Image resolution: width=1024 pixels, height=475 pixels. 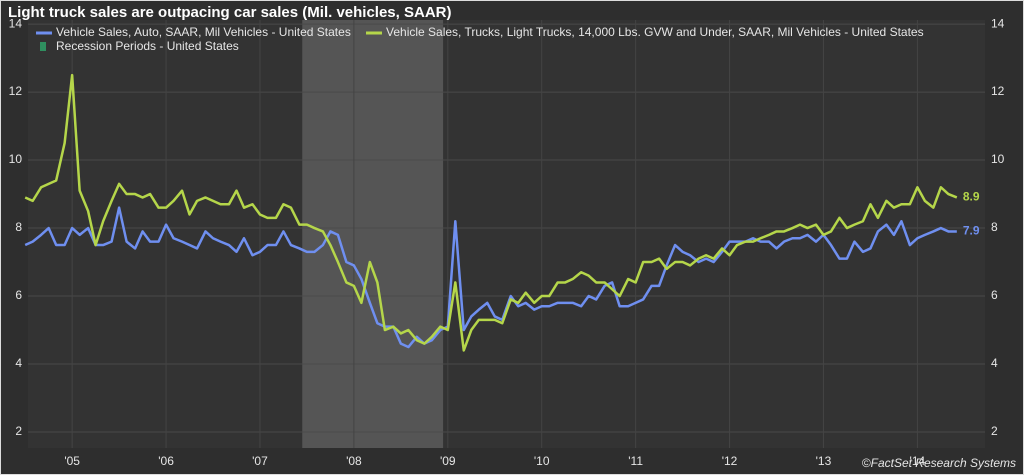 What do you see at coordinates (939, 463) in the screenshot?
I see `credit: ©FactSet Research Systems` at bounding box center [939, 463].